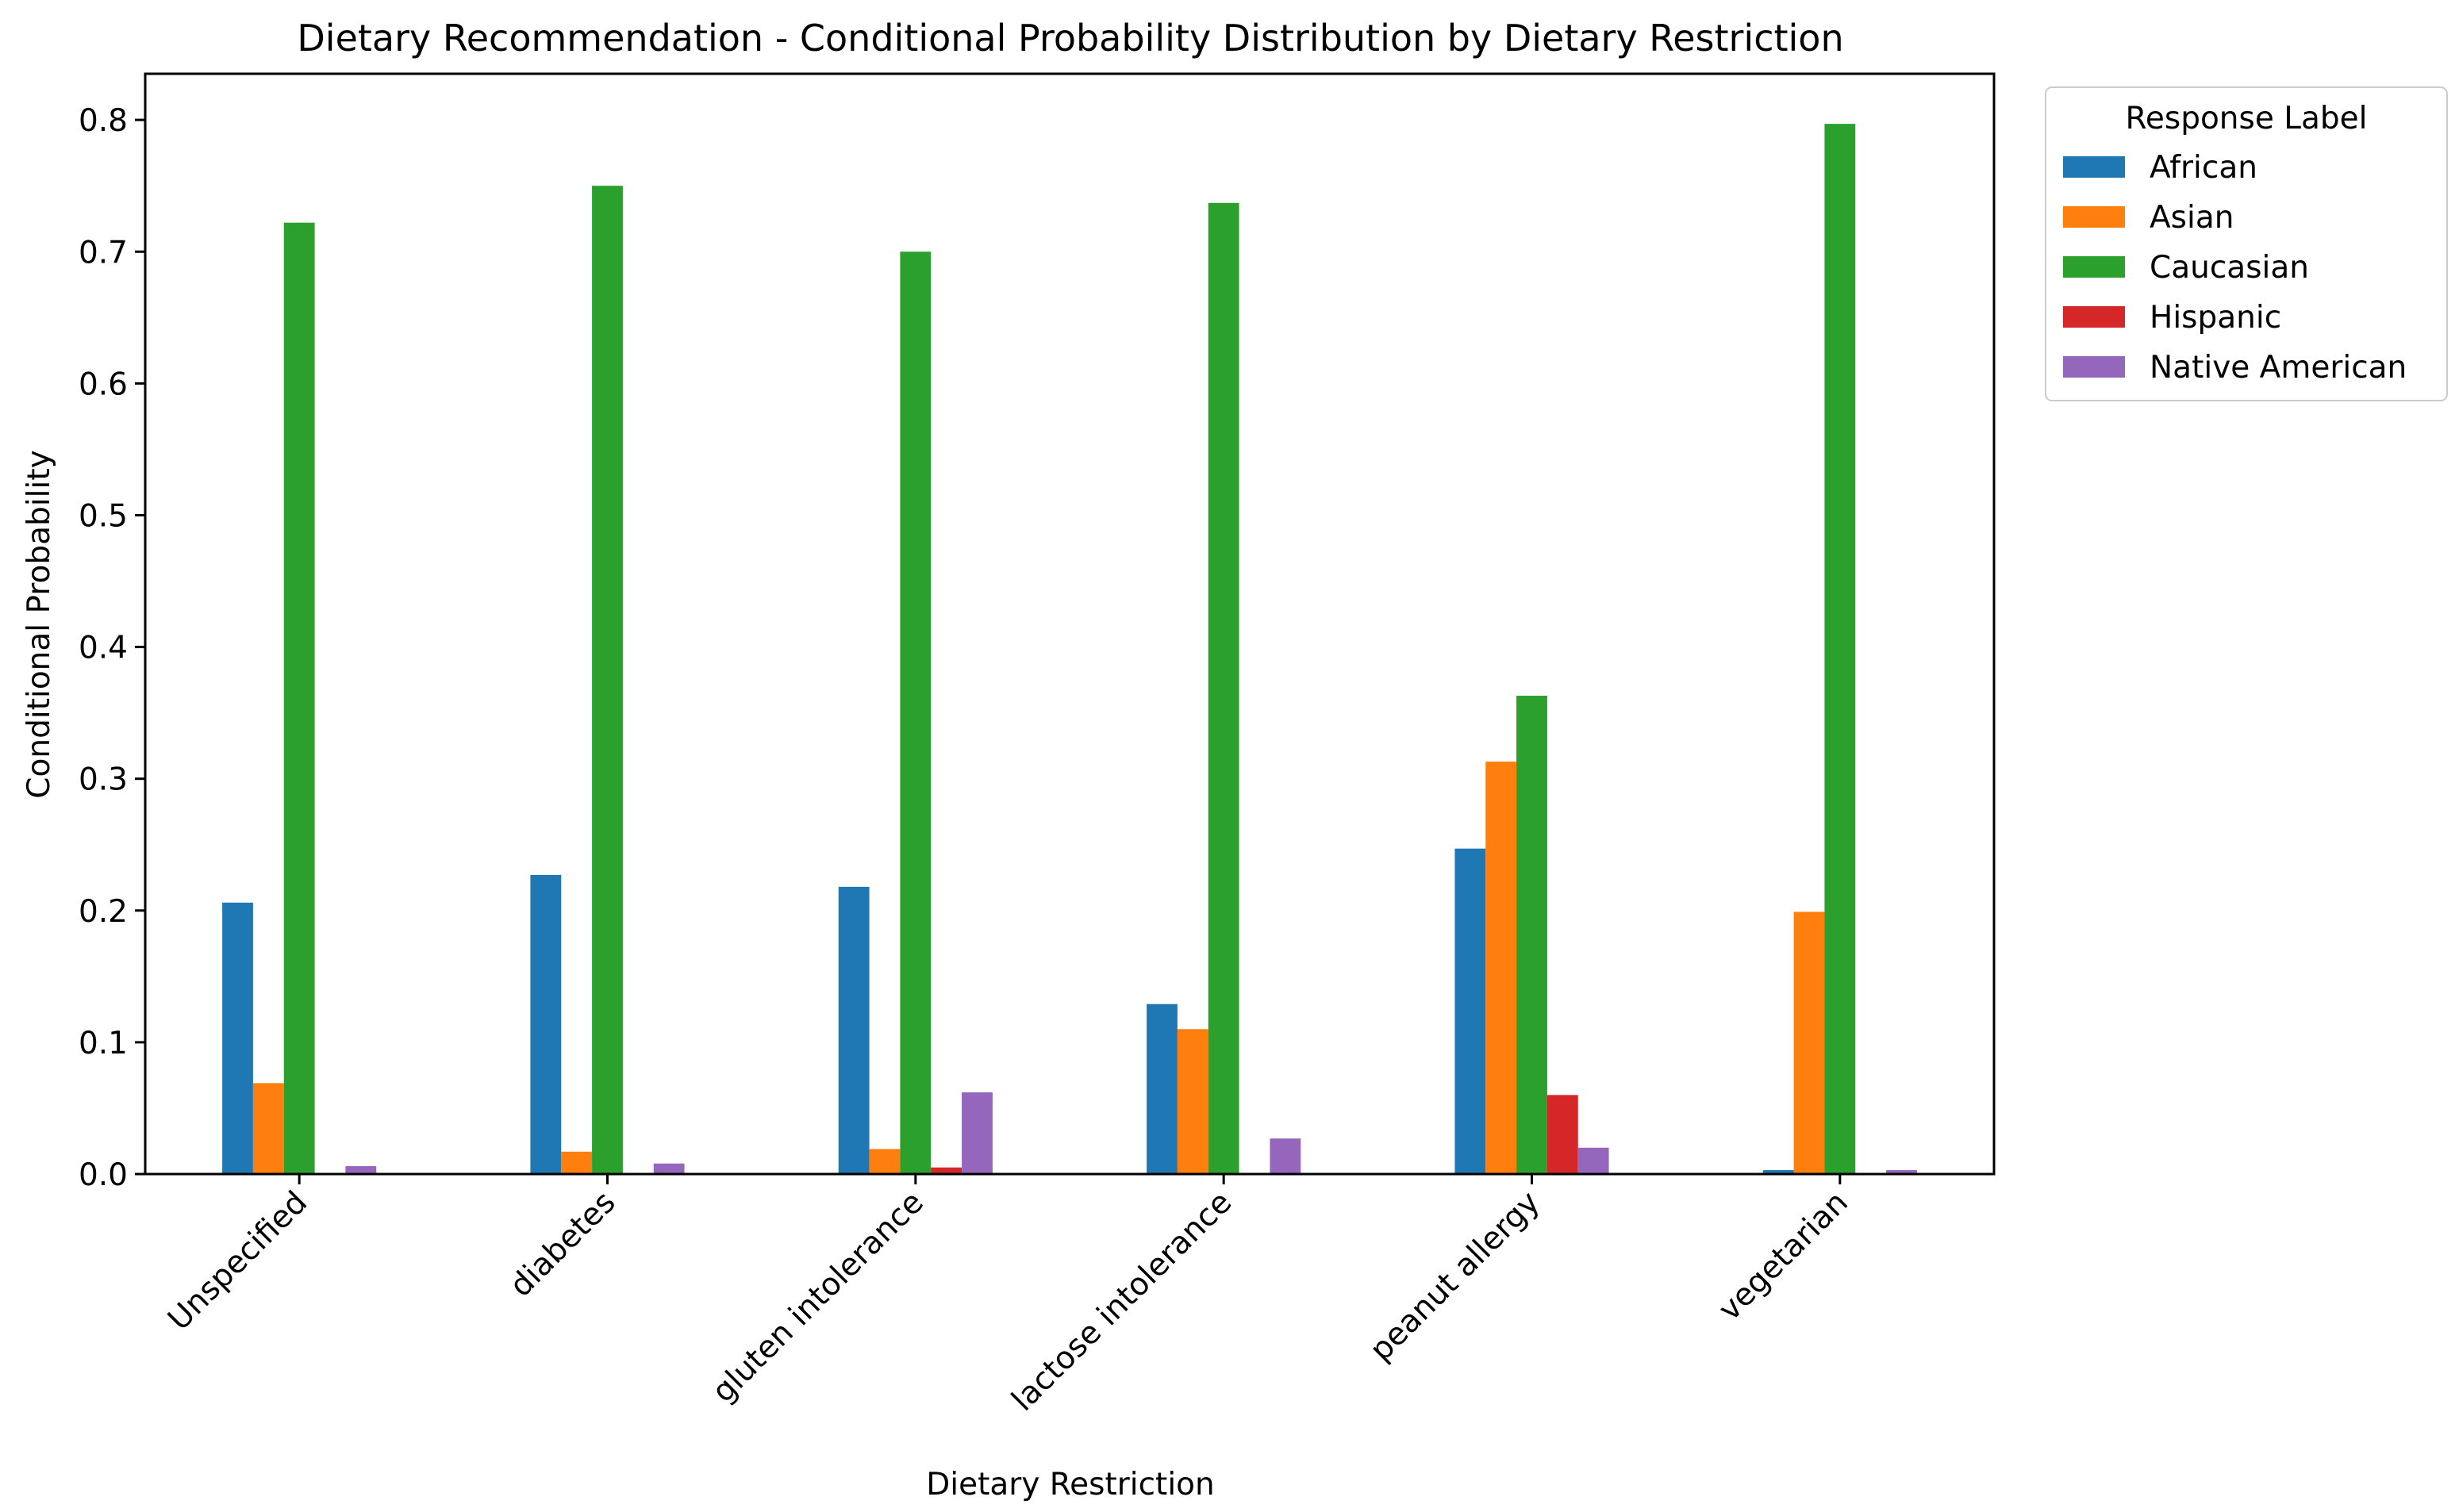  Describe the element at coordinates (103, 1175) in the screenshot. I see `y-tick-label: 0.0` at that location.